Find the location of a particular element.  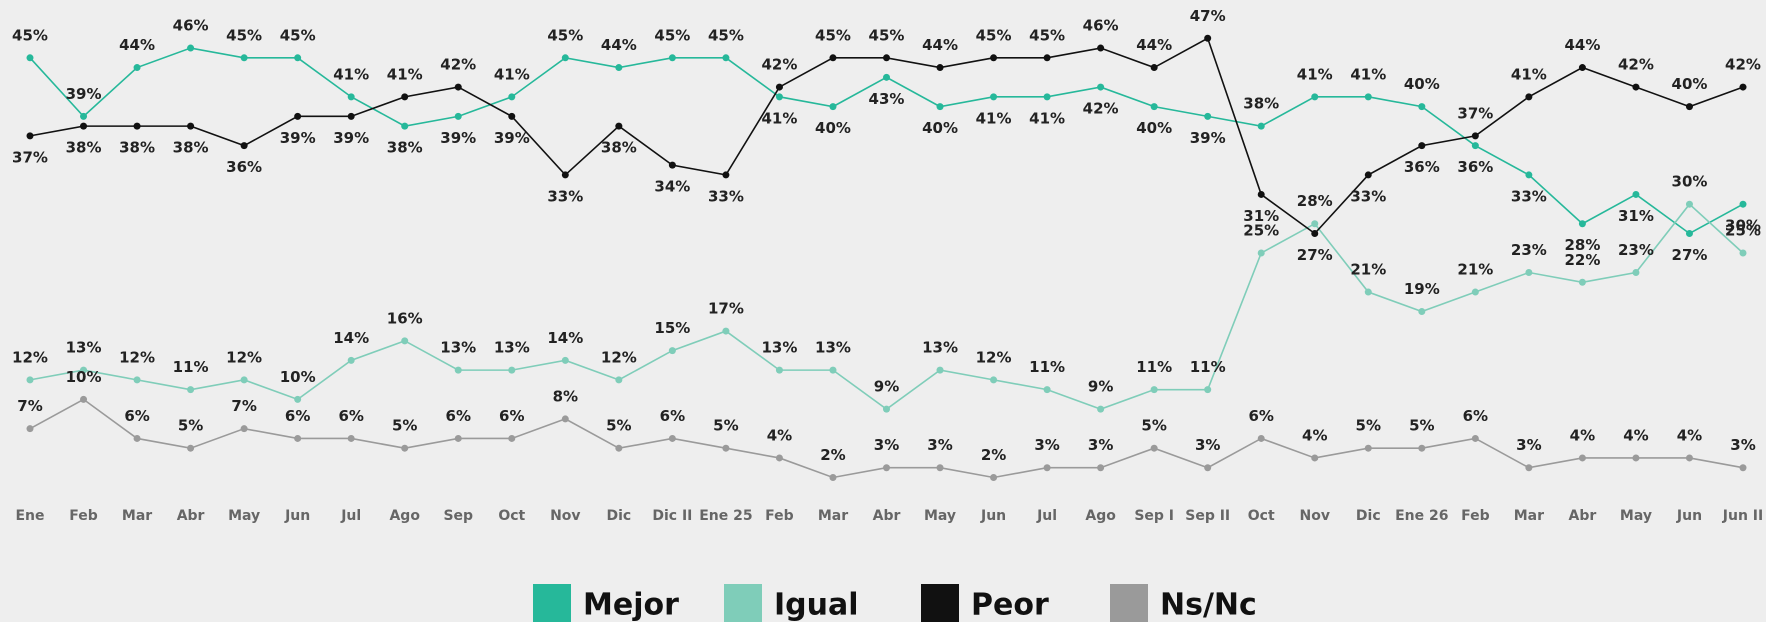

data-label: 25% is located at coordinates (1743, 231).